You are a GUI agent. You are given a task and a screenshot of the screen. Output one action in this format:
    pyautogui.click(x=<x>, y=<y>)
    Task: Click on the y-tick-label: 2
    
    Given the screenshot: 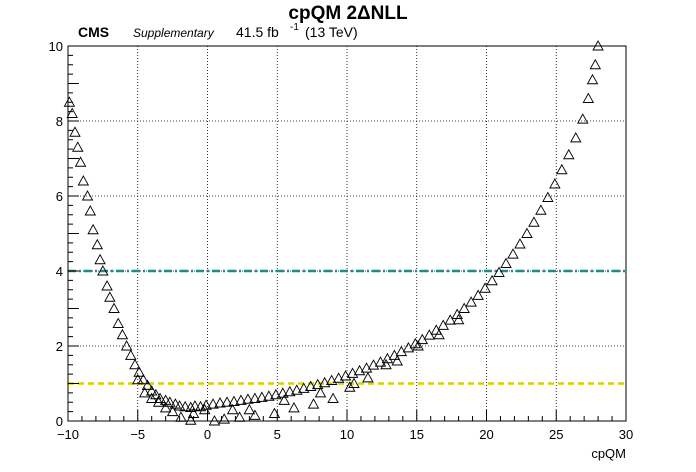 What is the action you would take?
    pyautogui.click(x=59, y=346)
    